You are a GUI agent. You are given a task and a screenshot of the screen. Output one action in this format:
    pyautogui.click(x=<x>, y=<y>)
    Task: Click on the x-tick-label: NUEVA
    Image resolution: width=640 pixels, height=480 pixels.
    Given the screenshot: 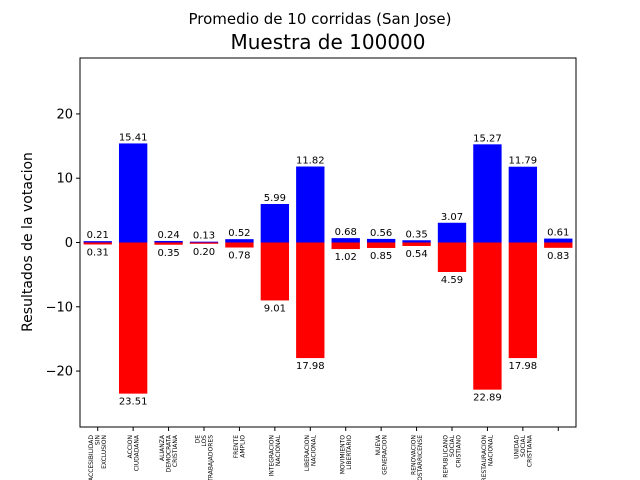 What is the action you would take?
    pyautogui.click(x=378, y=444)
    